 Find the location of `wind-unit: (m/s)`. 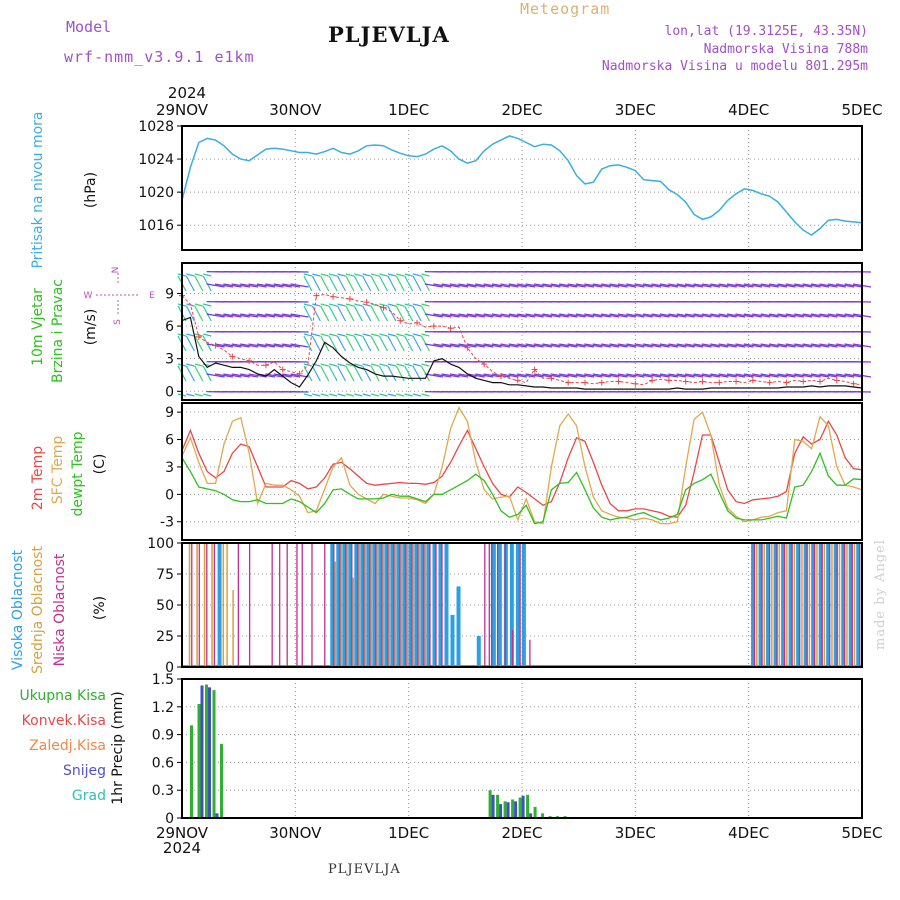

wind-unit: (m/s) is located at coordinates (91, 327).